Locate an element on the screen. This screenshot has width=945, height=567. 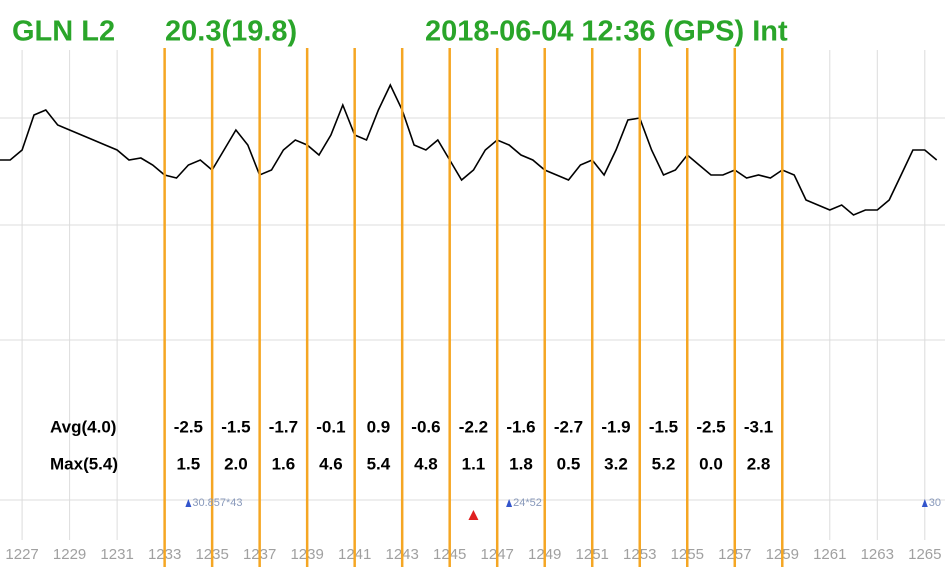
marker-label: 24*52 is located at coordinates (527, 503).